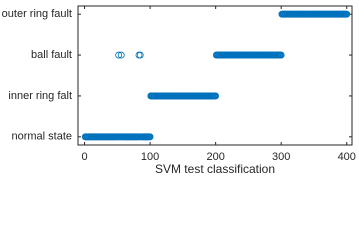 Image resolution: width=359 pixels, height=240 pixels. What do you see at coordinates (281, 157) in the screenshot?
I see `x-tick-label: 300` at bounding box center [281, 157].